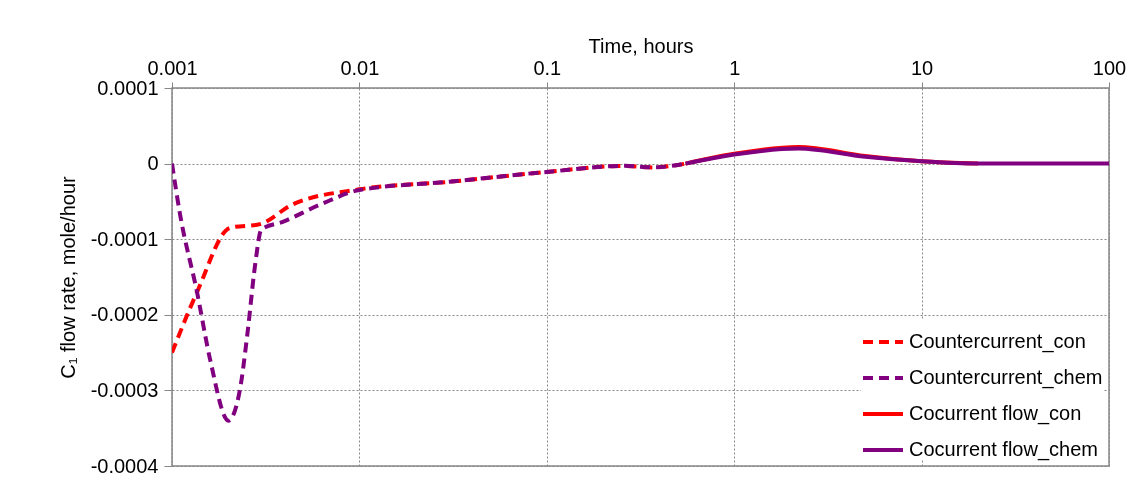  I want to click on legend-label: Cocurrent flow_con, so click(995, 413).